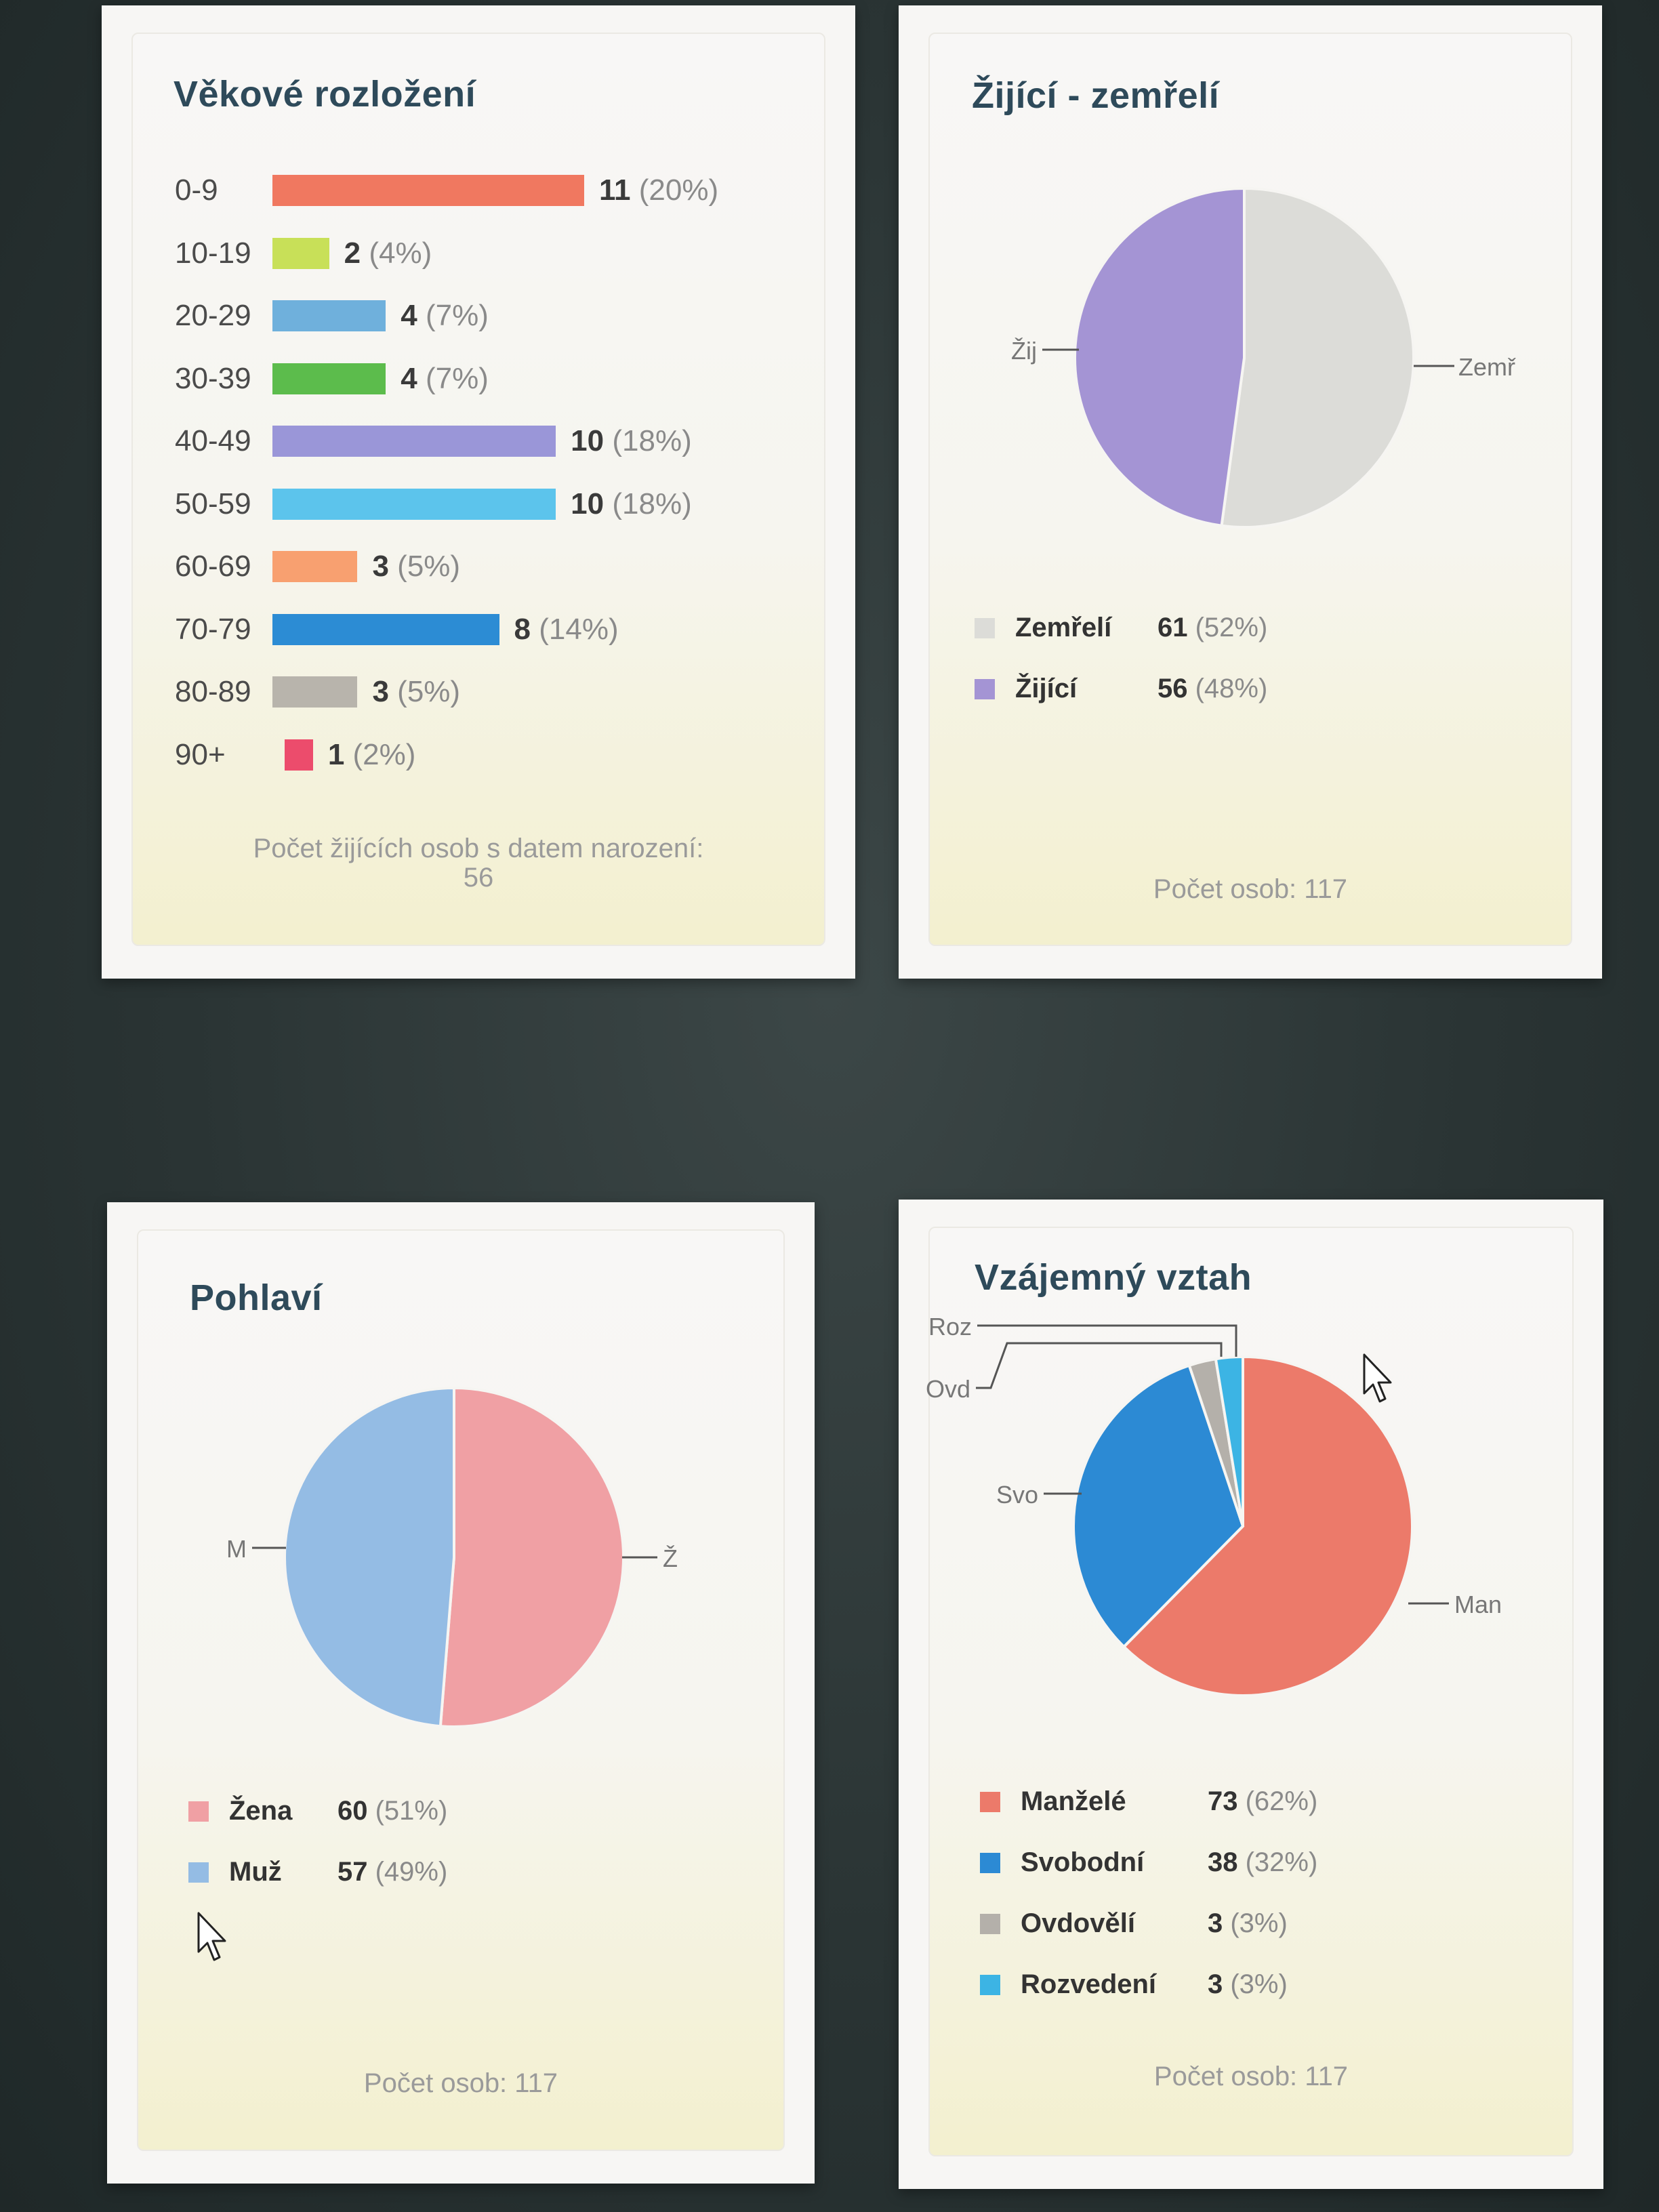  Describe the element at coordinates (460, 2083) in the screenshot. I see `gender-footer: Počet osob: 117` at that location.